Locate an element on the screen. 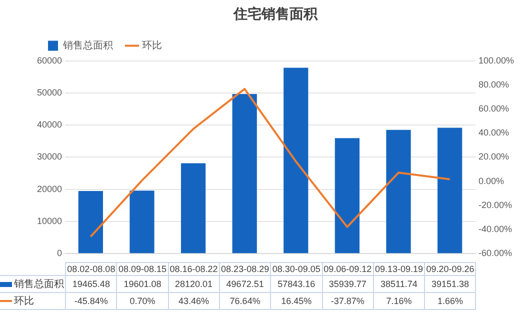 This screenshot has height=329, width=523. x-tick-label: 08.02-08.08 is located at coordinates (91, 269).